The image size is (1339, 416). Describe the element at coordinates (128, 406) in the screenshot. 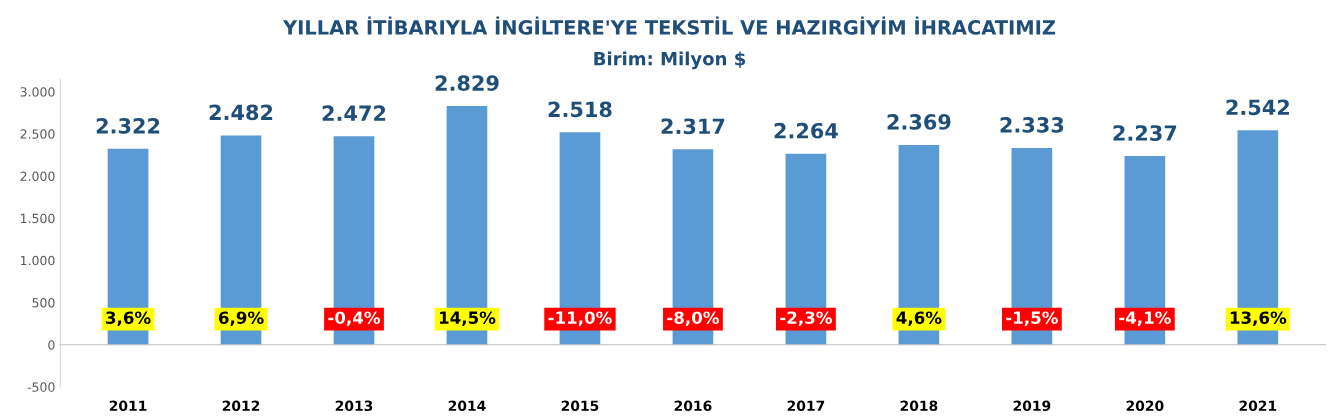

I see `x-tick-label: 2011` at that location.